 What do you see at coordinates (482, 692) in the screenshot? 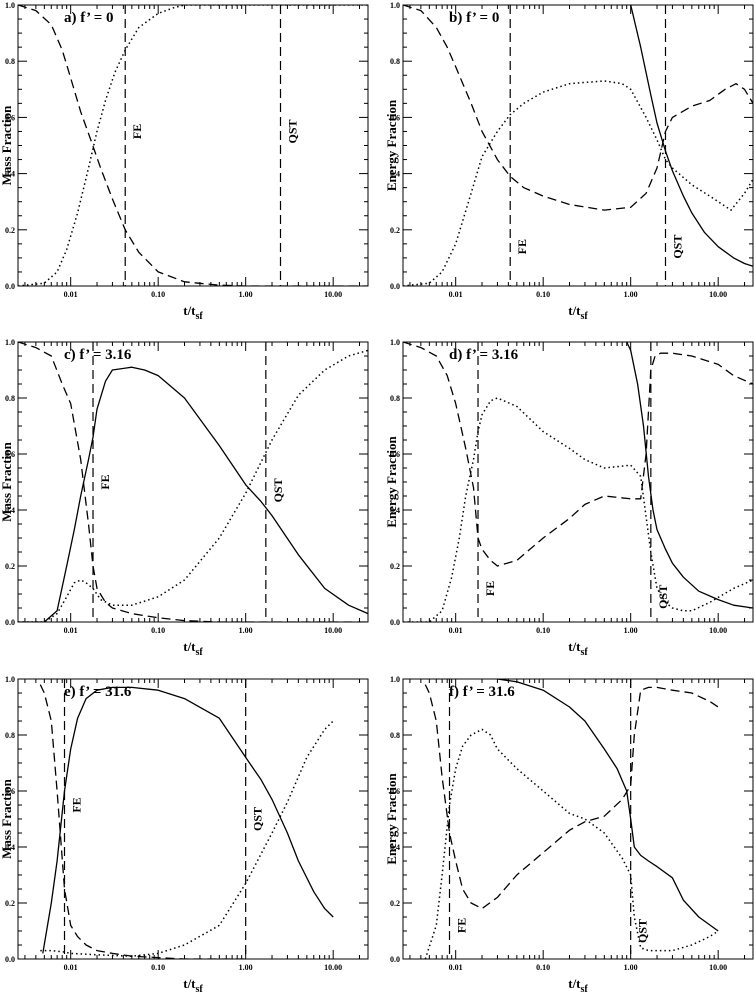
I see `panel-label: f) f’ = 31.6` at bounding box center [482, 692].